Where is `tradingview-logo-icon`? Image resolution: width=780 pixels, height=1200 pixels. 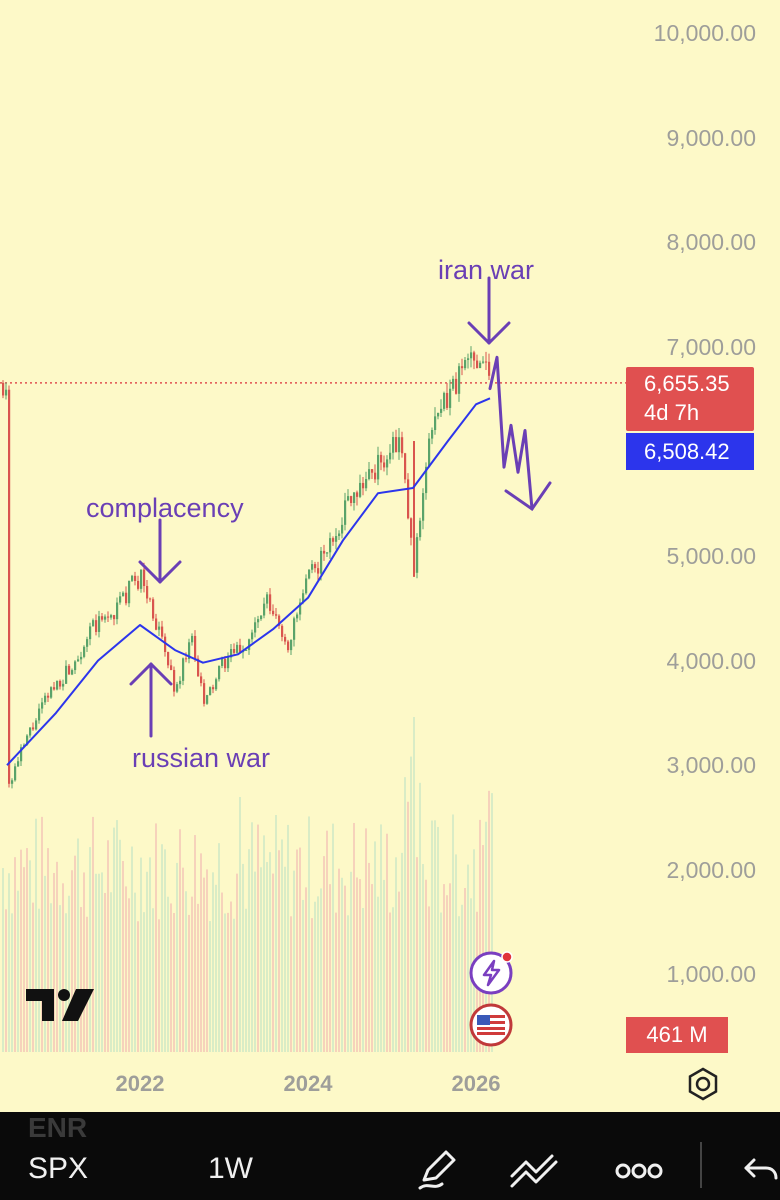
tradingview-logo-icon is located at coordinates (60, 1005).